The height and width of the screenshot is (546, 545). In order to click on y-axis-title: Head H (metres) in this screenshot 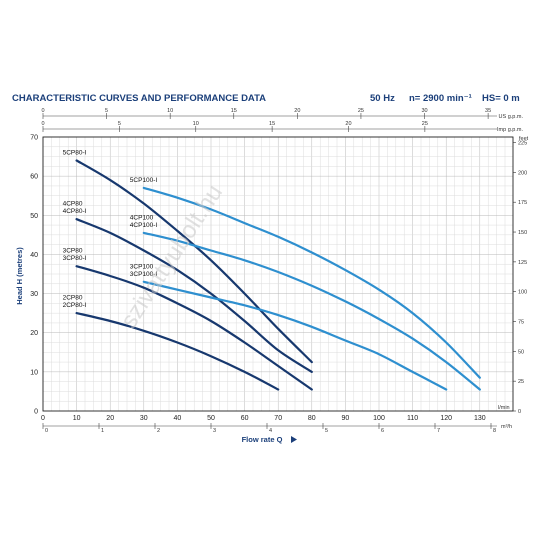, I will do `click(19, 276)`.